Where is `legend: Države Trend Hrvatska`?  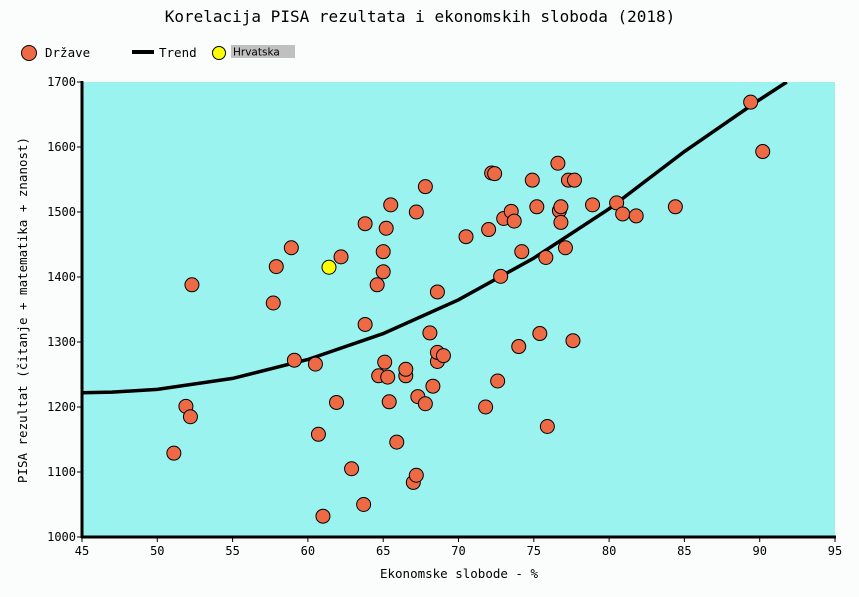
legend: Države Trend Hrvatska is located at coordinates (158, 53).